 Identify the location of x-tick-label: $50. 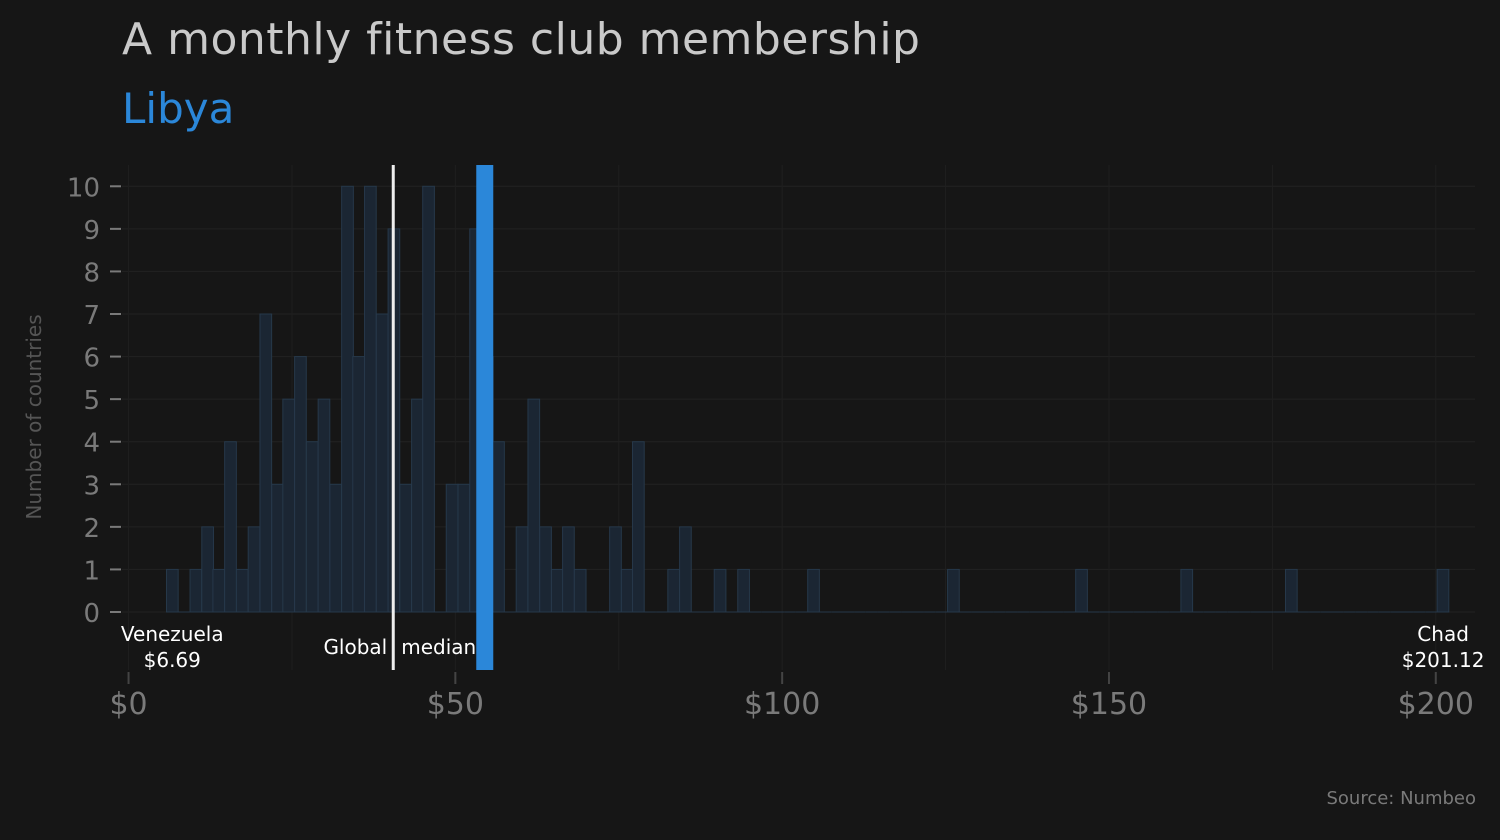
(455, 704).